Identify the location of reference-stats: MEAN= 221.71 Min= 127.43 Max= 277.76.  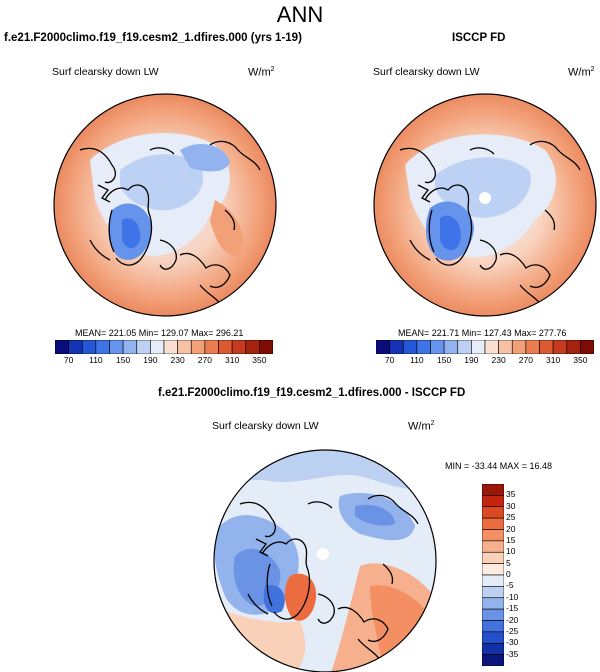
(482, 333).